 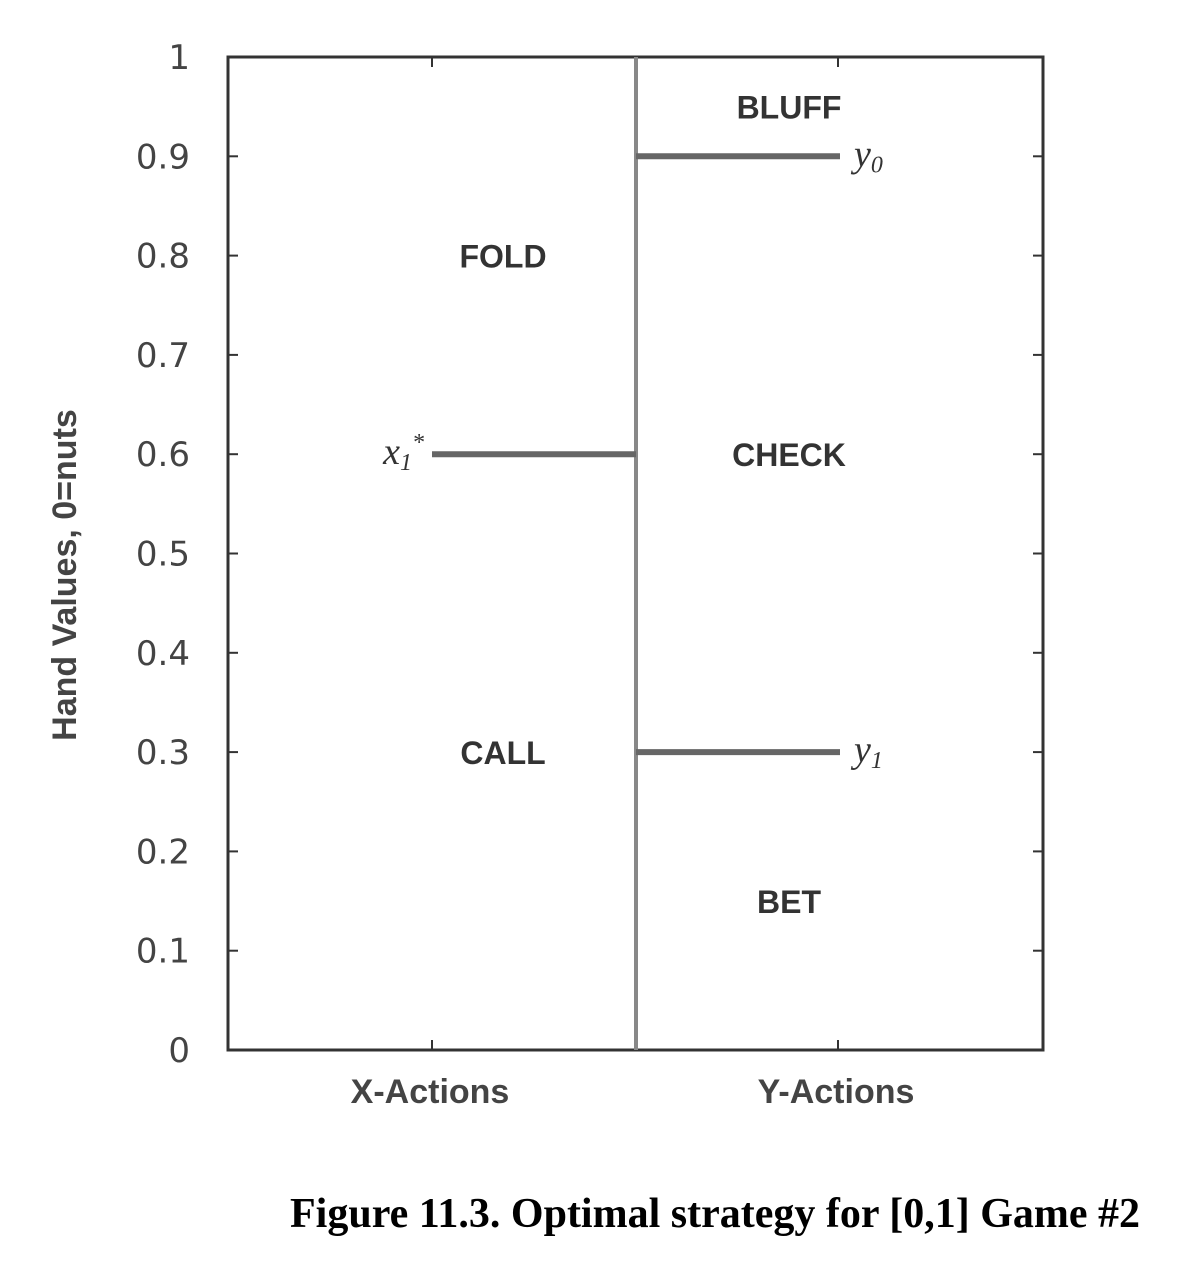 I want to click on y-tick-label: 0.1, so click(x=163, y=952).